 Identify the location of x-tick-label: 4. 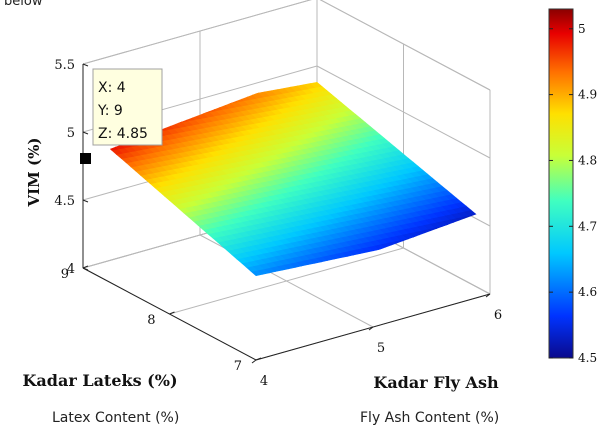
(264, 381).